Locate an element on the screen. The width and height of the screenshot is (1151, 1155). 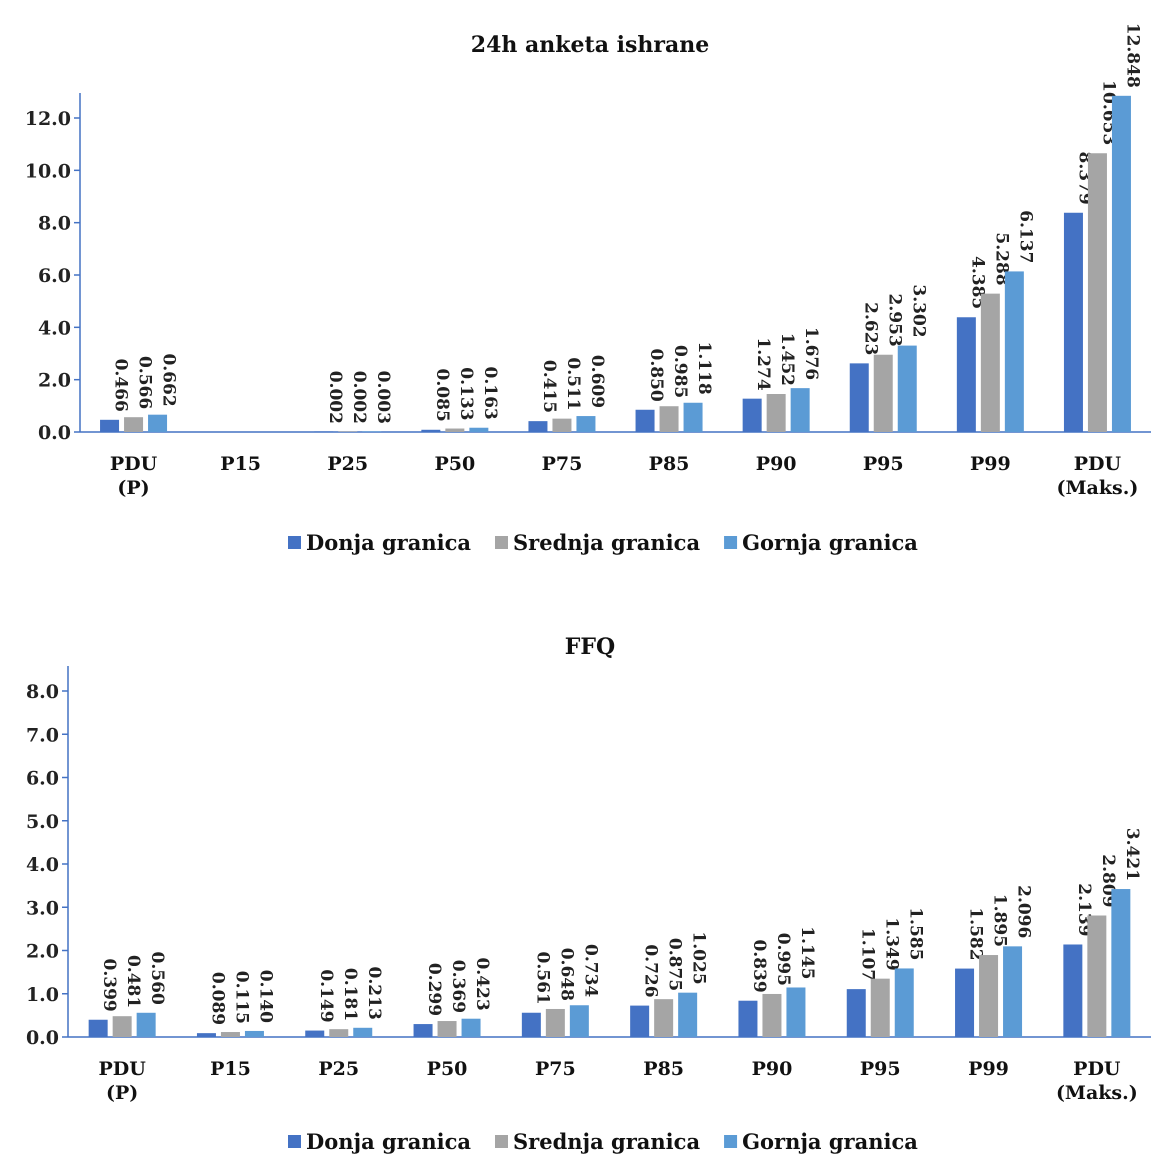
c1-x-tick-label: P85 is located at coordinates (669, 464).